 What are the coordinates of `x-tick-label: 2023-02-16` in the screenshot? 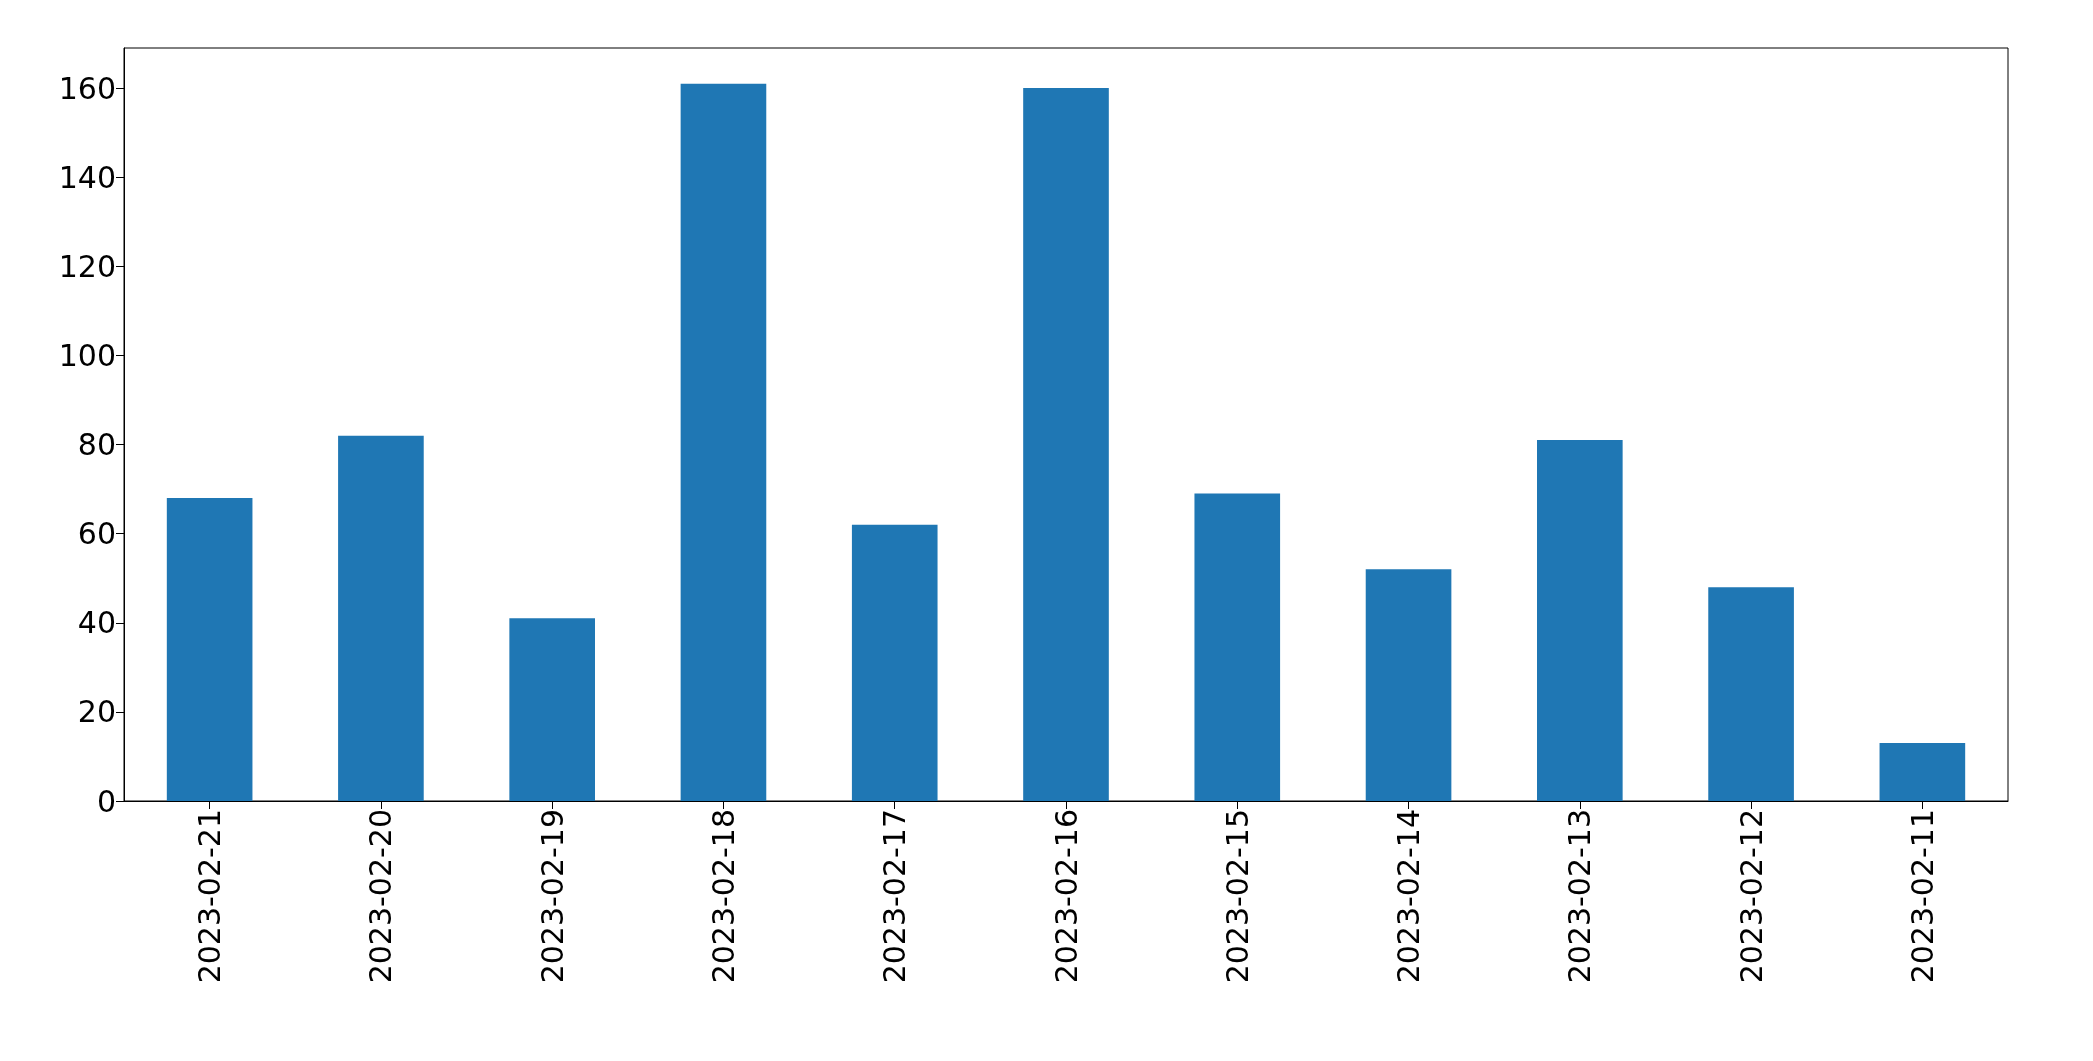 It's located at (1066, 896).